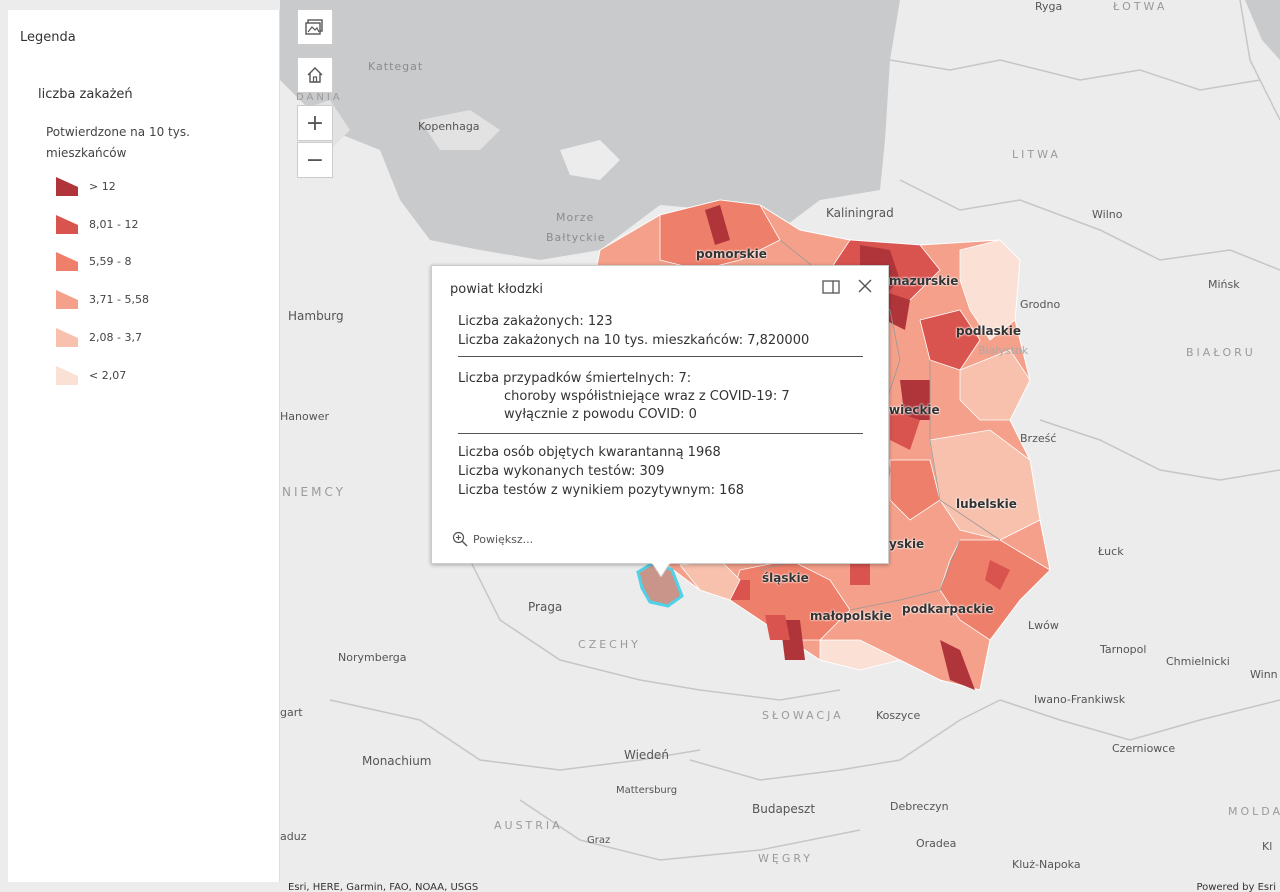 The image size is (1280, 892). I want to click on legend-field-label: Potwierdzone na 10 tys. mieszkańców, so click(118, 142).